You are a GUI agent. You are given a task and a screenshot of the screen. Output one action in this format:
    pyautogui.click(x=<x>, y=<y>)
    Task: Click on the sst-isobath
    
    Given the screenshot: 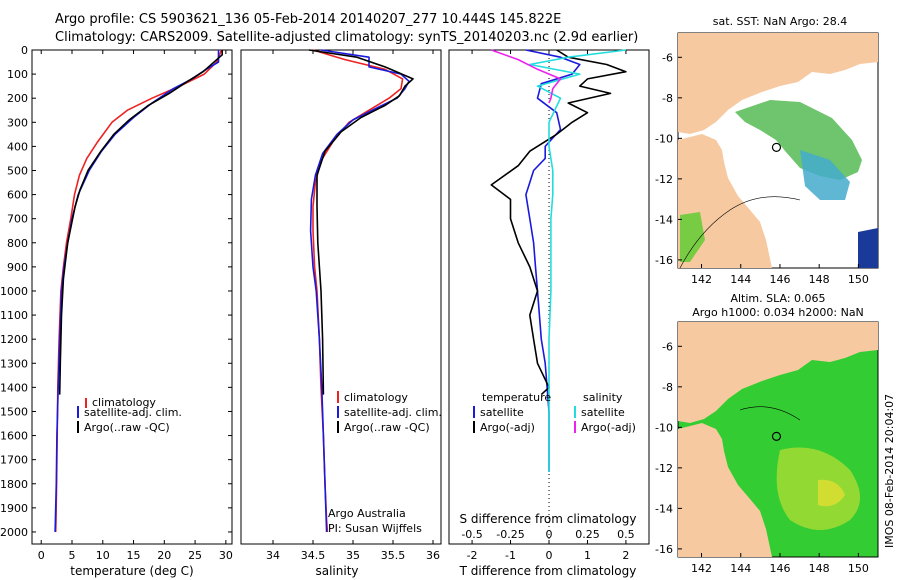 What is the action you would take?
    pyautogui.click(x=740, y=232)
    